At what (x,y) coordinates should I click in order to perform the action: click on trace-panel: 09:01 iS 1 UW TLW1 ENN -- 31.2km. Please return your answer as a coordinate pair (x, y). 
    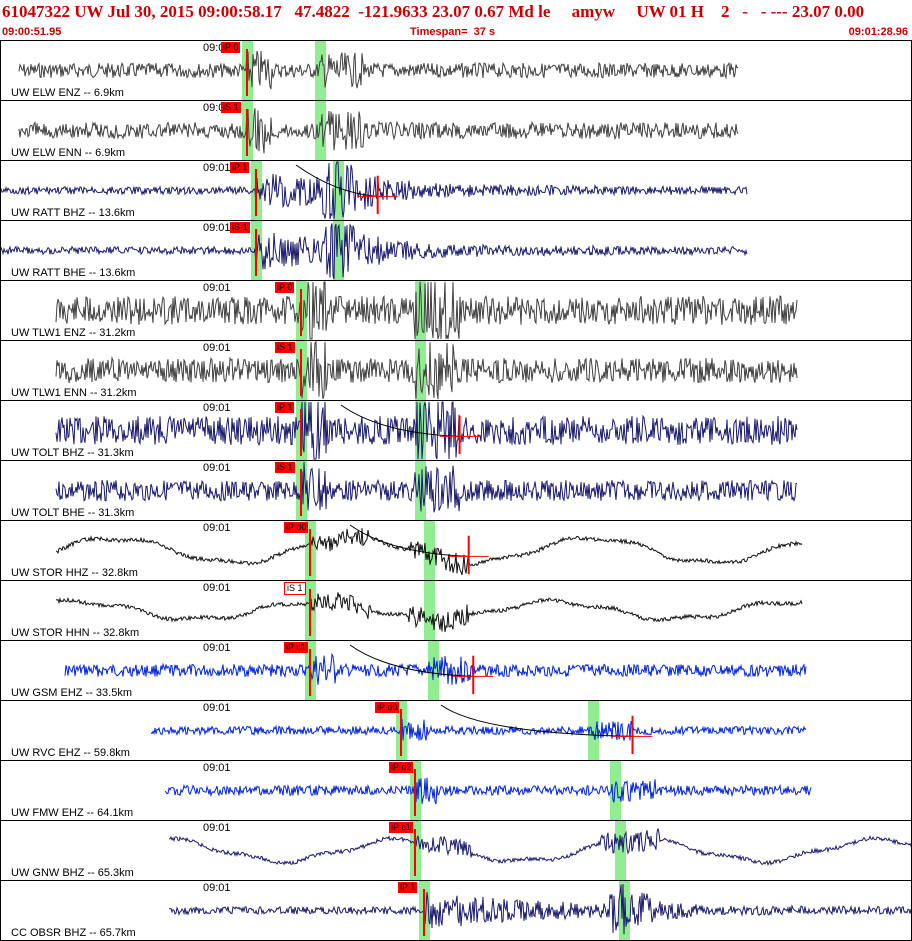
    Looking at the image, I should click on (456, 370).